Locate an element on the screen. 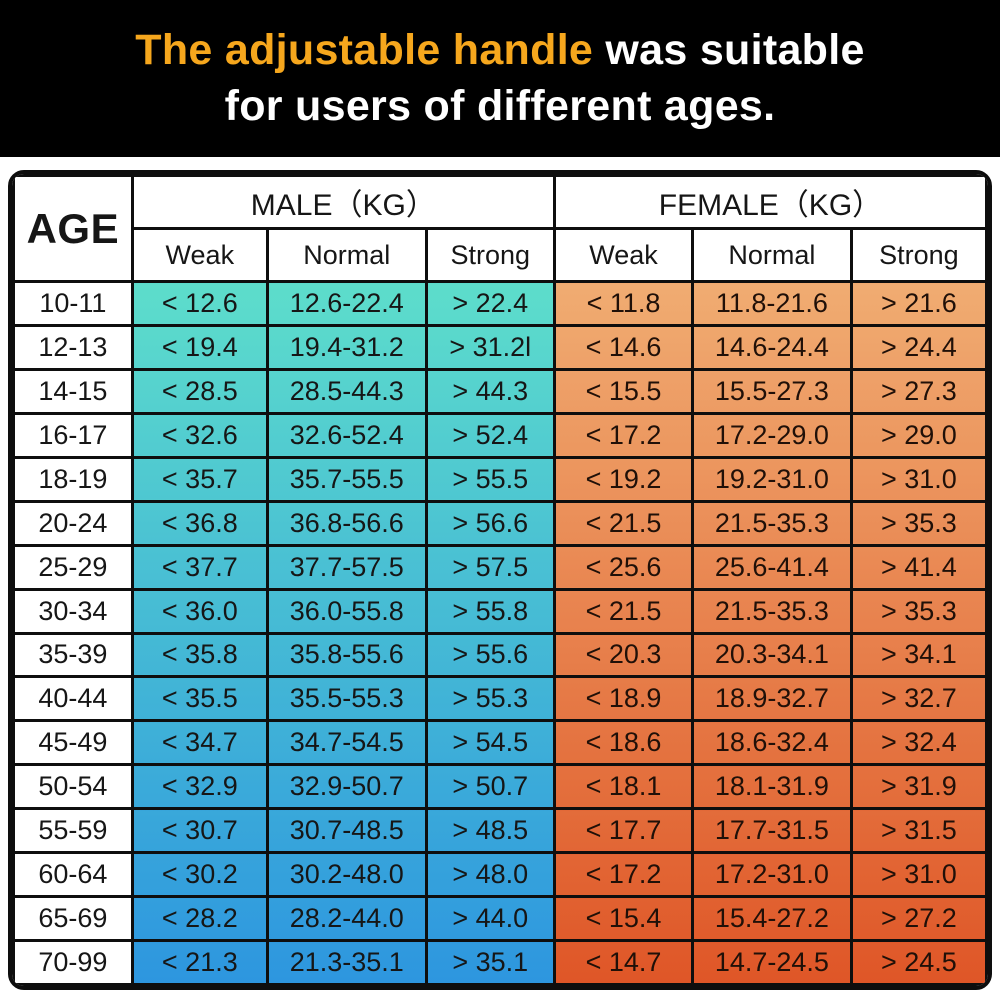  male-weak-cell: < 21.3 is located at coordinates (199, 962).